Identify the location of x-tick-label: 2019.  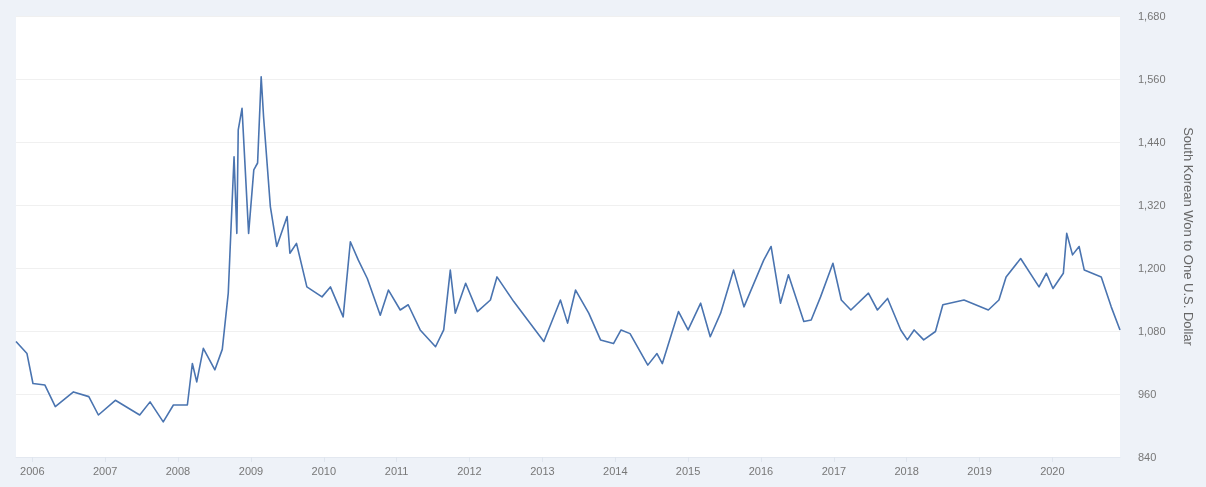
(979, 470).